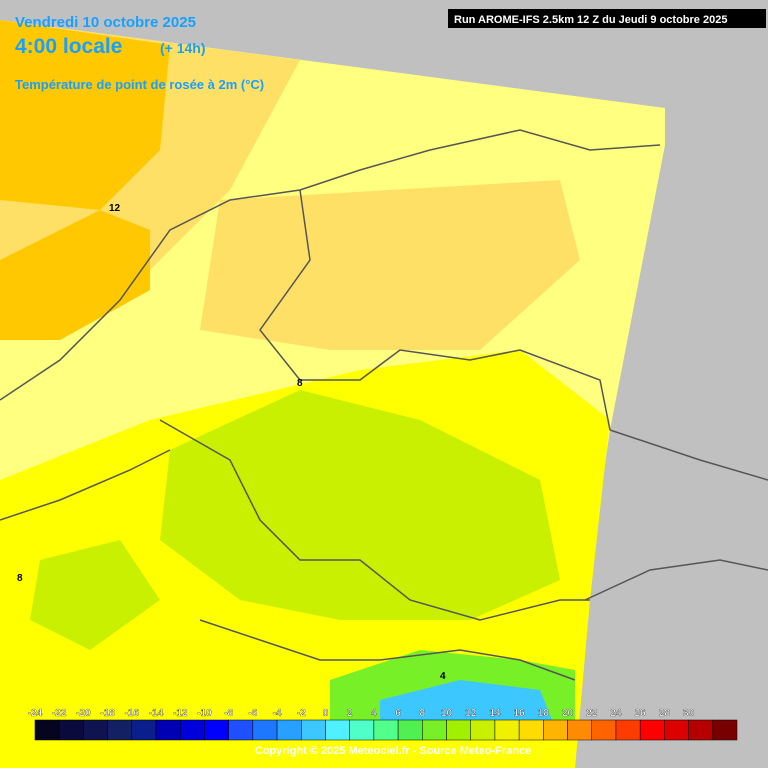 The height and width of the screenshot is (773, 768). I want to click on legend-label: 30, so click(689, 713).